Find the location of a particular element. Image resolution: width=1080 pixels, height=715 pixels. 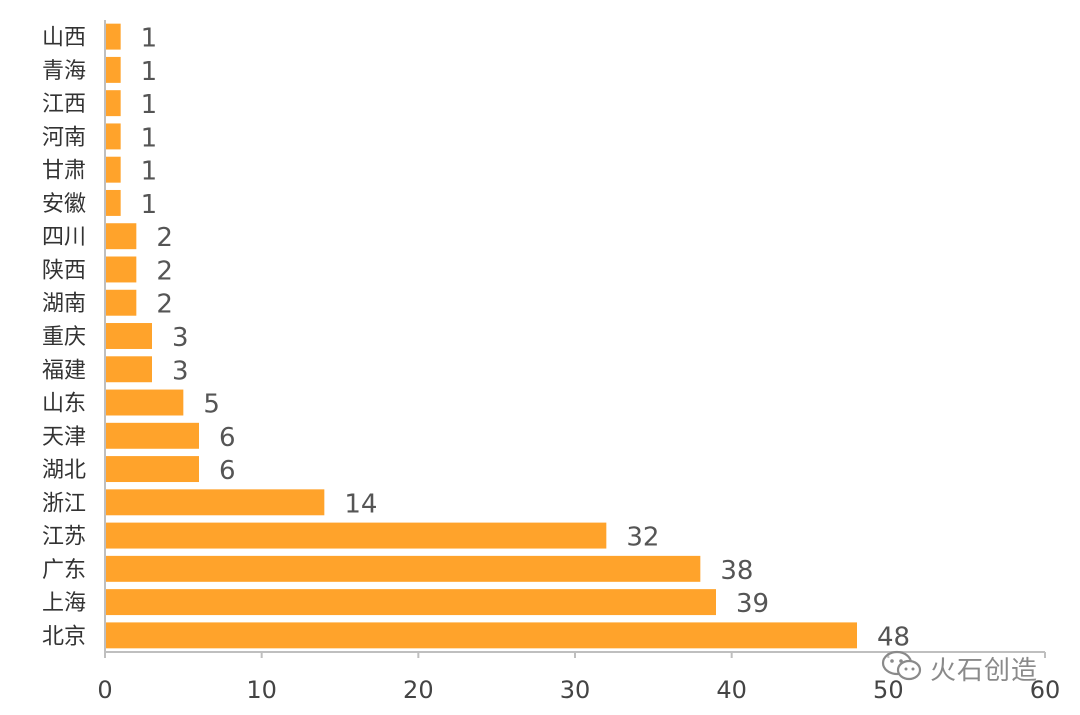

category-label: 北京 is located at coordinates (64, 636).